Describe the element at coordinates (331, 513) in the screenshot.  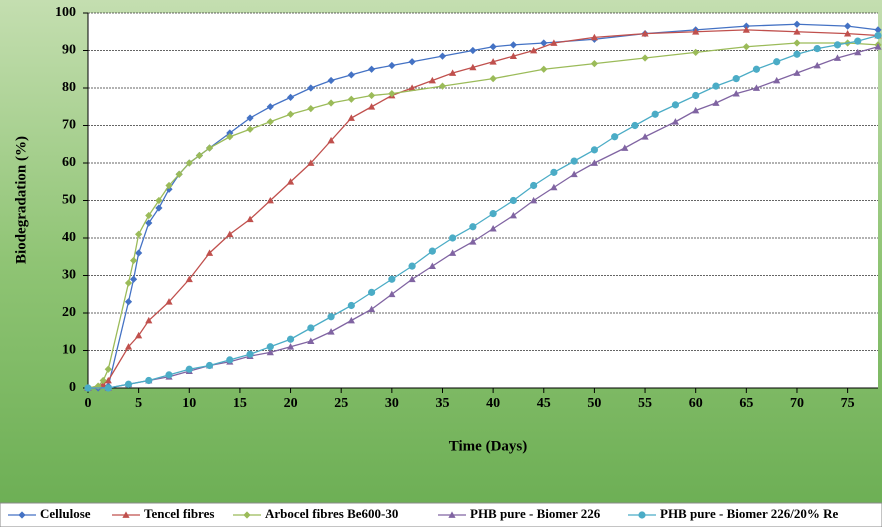
I see `legend-label: Arbocel fibres Be600-30` at that location.